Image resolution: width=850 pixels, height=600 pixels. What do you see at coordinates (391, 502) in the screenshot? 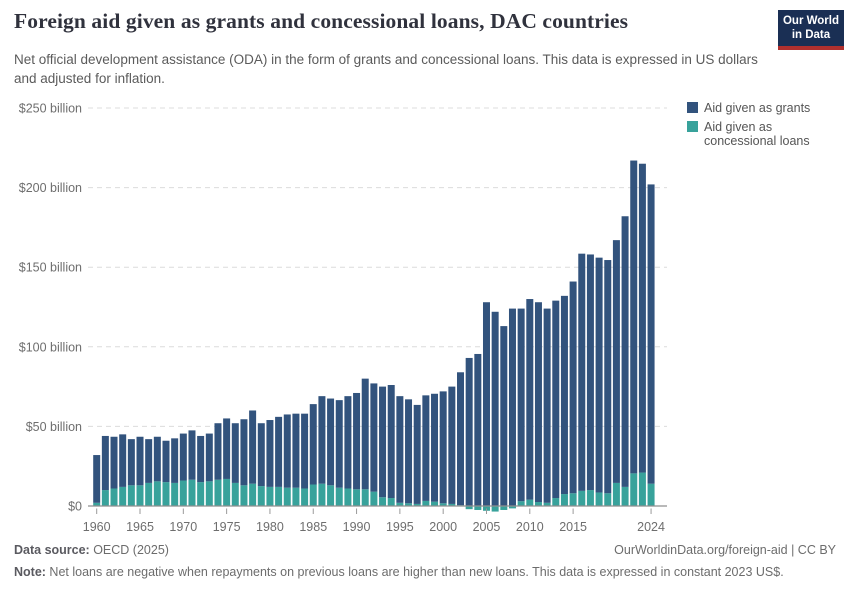
I see `bar-loans-1994` at bounding box center [391, 502].